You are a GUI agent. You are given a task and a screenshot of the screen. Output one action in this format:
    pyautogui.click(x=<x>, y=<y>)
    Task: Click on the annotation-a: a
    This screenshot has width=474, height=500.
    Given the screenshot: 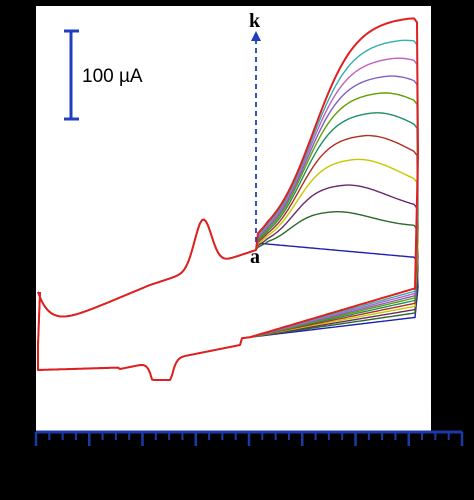 What is the action you would take?
    pyautogui.click(x=255, y=257)
    